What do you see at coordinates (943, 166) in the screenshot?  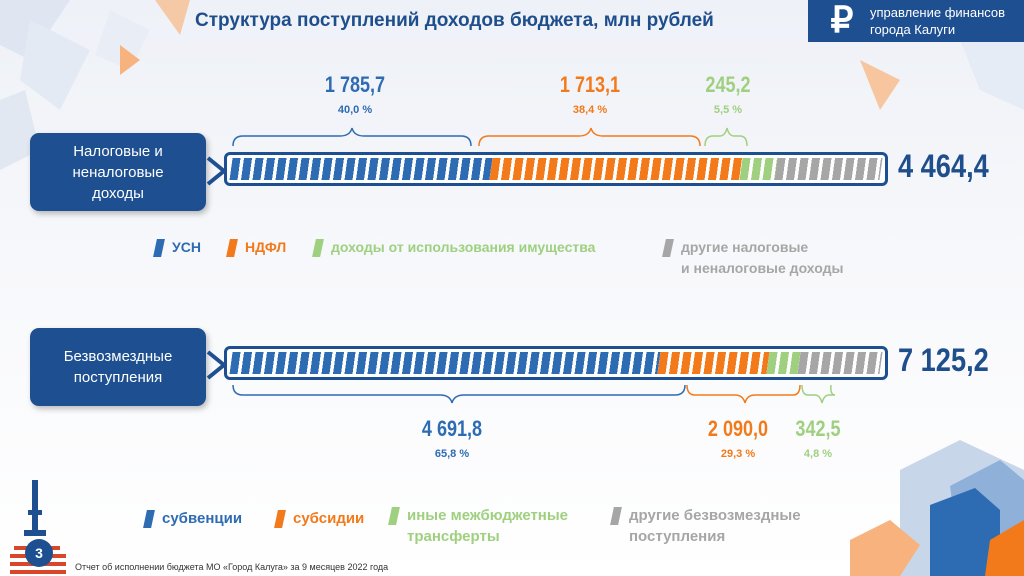 I see `tax-total: 4 464,4` at bounding box center [943, 166].